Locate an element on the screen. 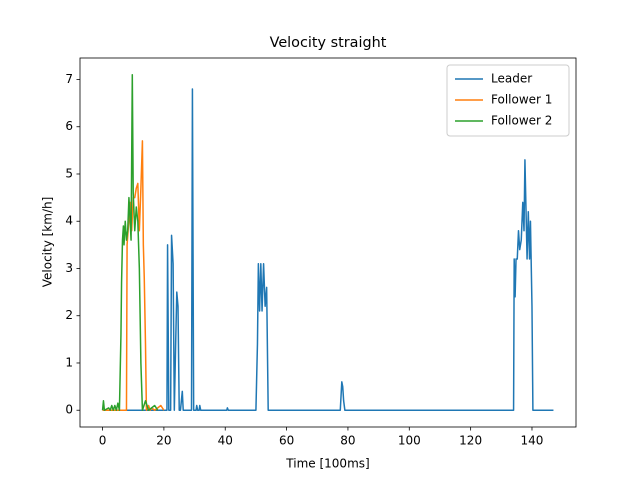 The height and width of the screenshot is (480, 640). x-tick-label: 140 is located at coordinates (532, 441).